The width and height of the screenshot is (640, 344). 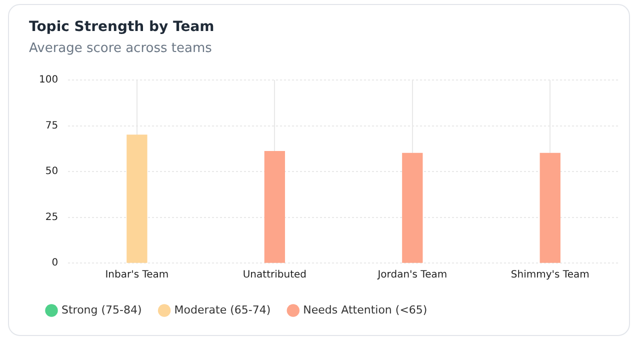 I want to click on y-tick-label: 75, so click(x=51, y=126).